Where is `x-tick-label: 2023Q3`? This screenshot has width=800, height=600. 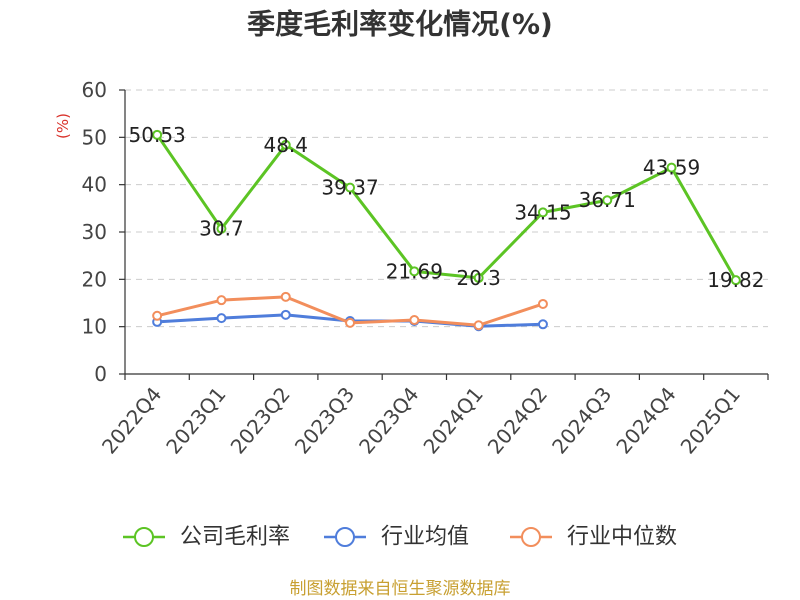
x-tick-label: 2023Q3 is located at coordinates (324, 420).